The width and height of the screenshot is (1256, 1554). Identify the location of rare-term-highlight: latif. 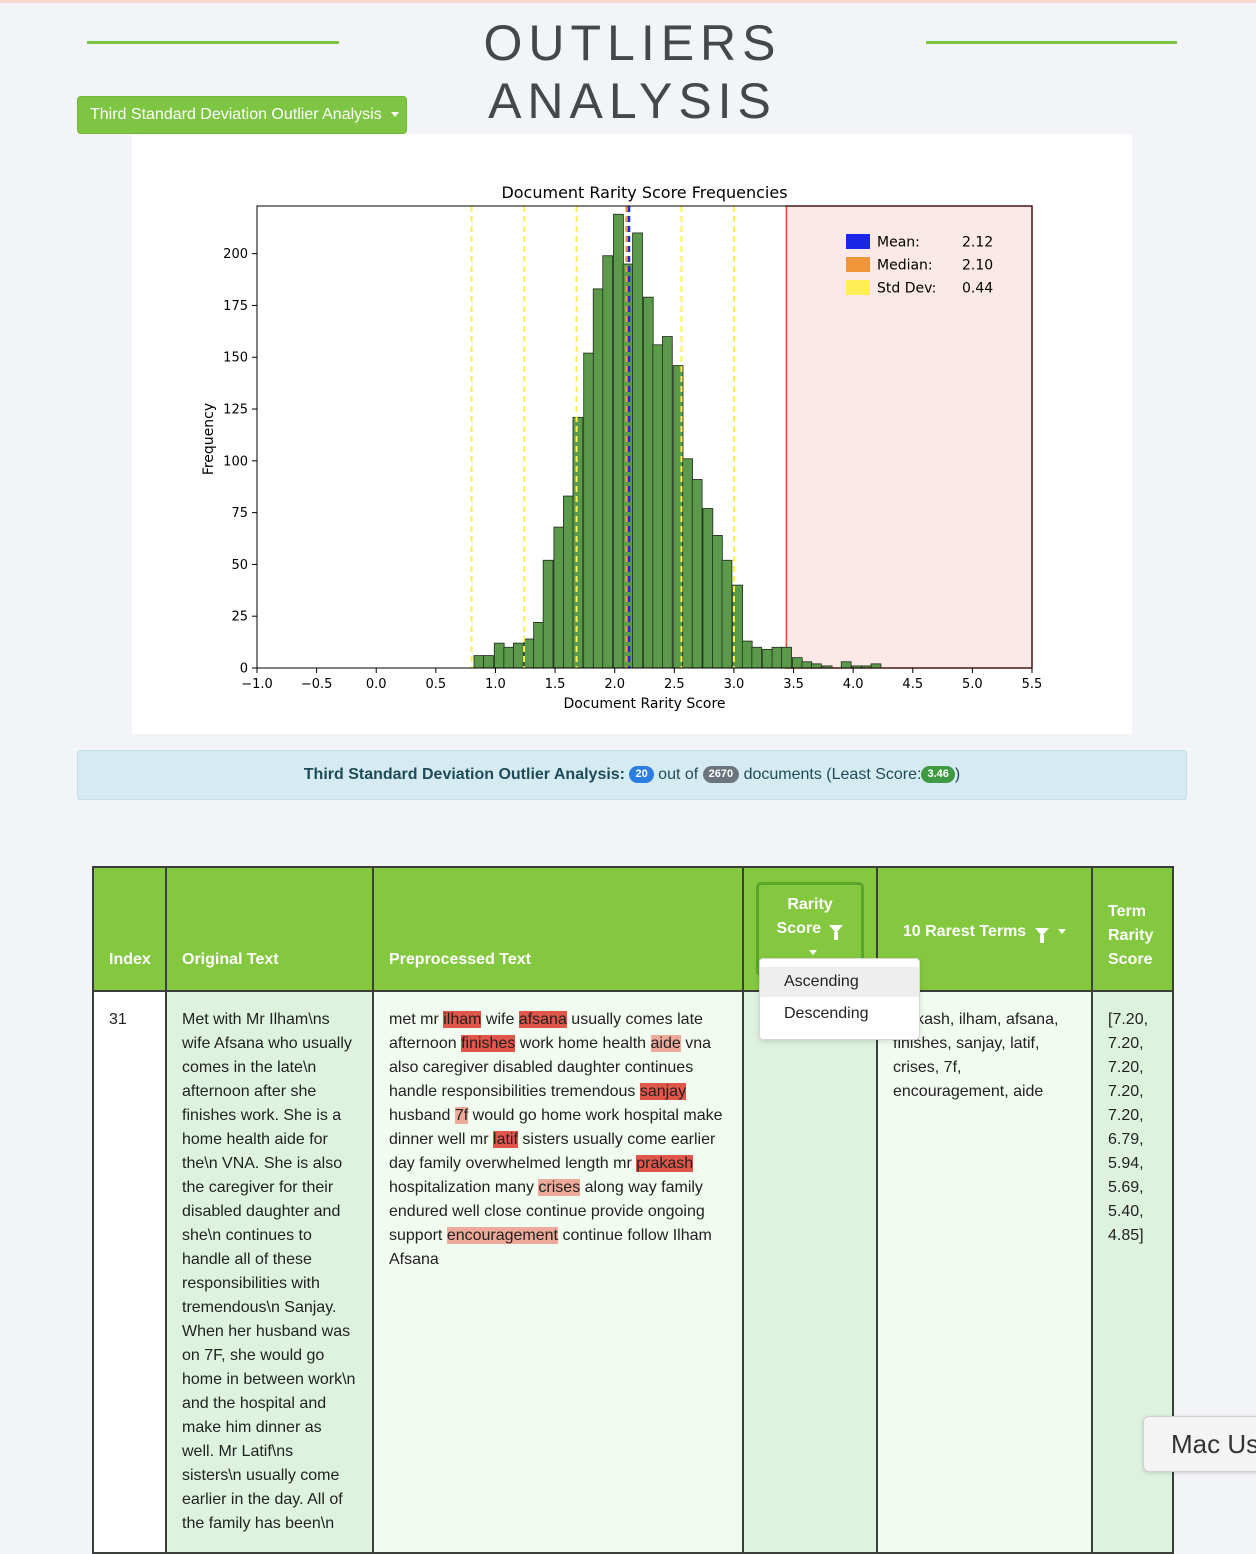
(505, 1139).